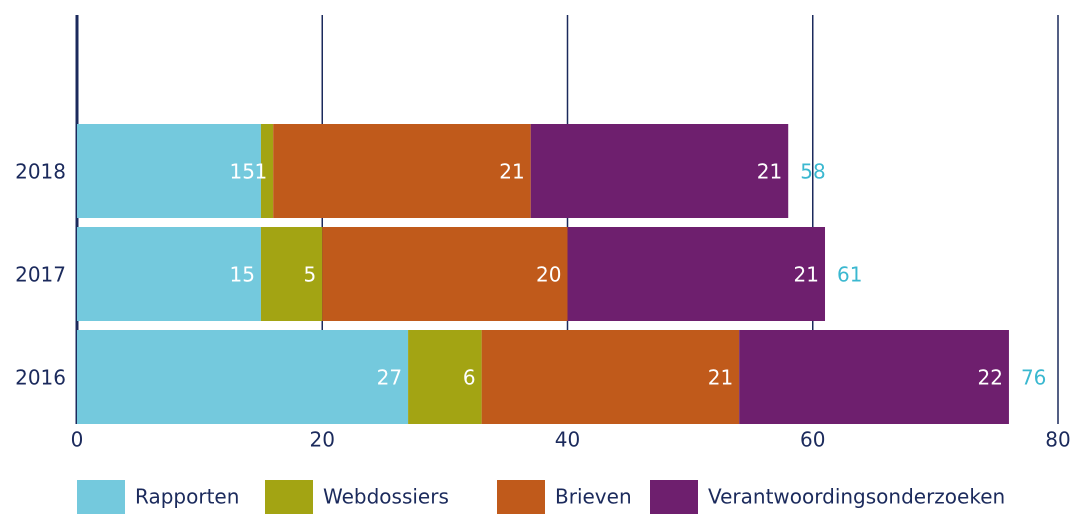 This screenshot has width=1073, height=514. Describe the element at coordinates (812, 172) in the screenshot. I see `total-label: 58` at that location.